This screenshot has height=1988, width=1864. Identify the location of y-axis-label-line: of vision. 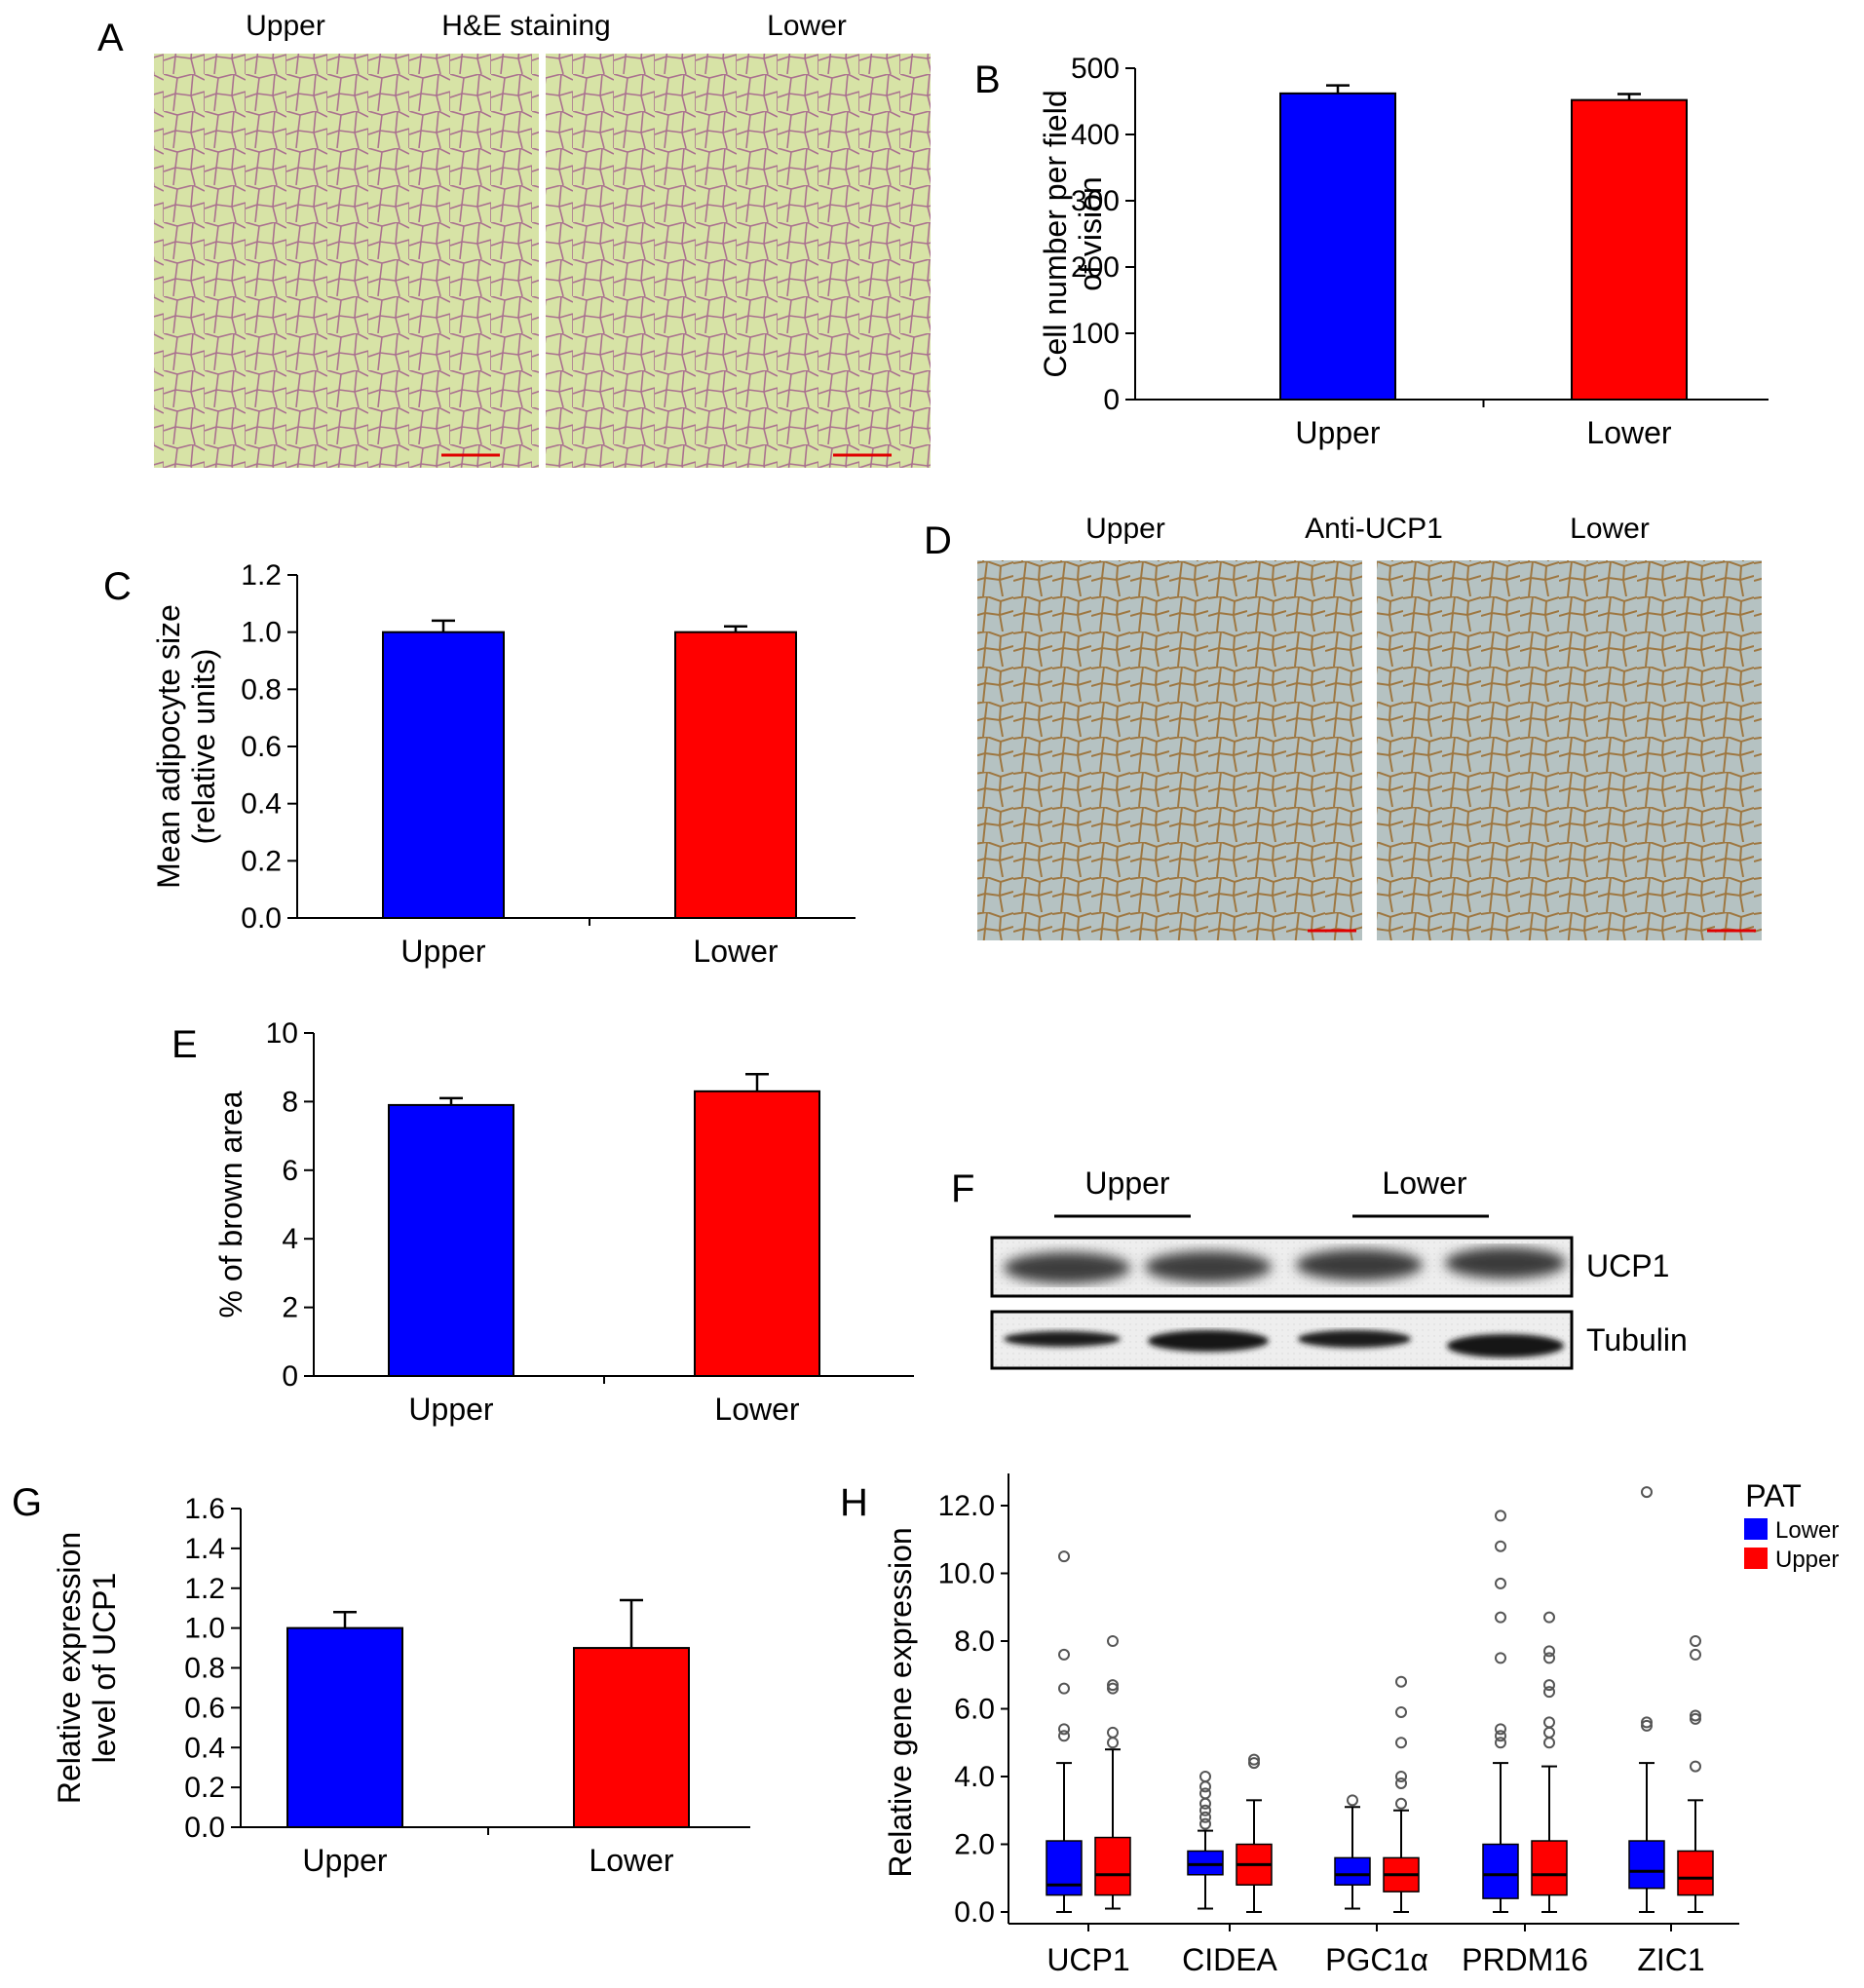
(1090, 233).